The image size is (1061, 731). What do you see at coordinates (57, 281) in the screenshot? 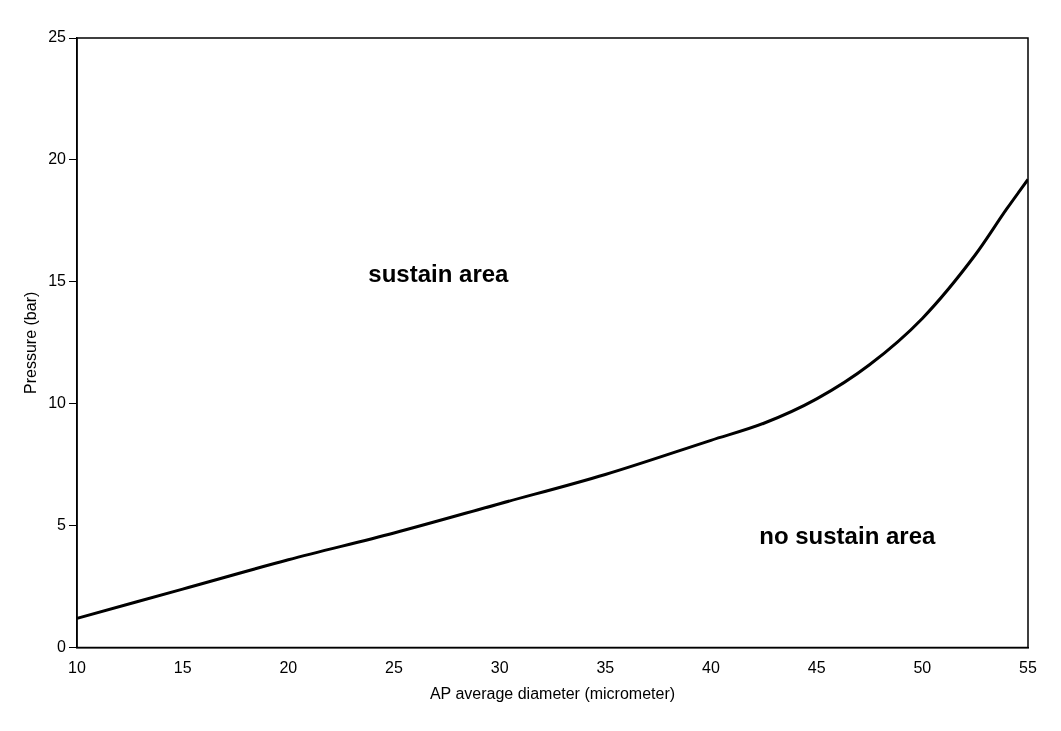
I see `y-tick-label: 15` at bounding box center [57, 281].